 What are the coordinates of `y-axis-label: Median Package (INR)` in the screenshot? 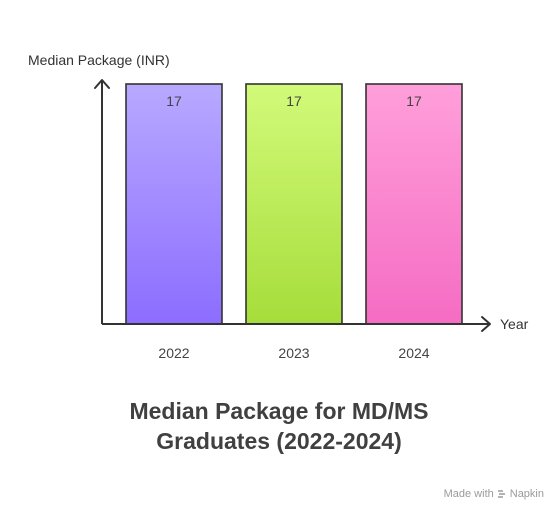 It's located at (99, 60).